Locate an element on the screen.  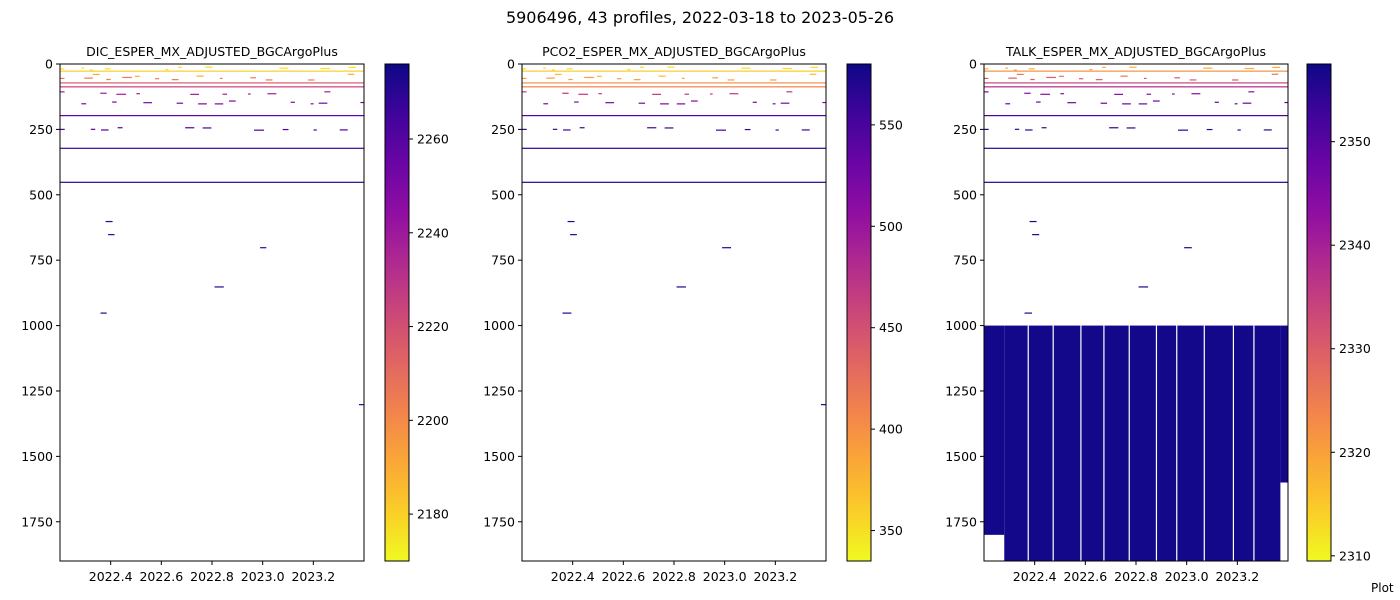
colorbar-tick-label: 2320 is located at coordinates (1355, 452).